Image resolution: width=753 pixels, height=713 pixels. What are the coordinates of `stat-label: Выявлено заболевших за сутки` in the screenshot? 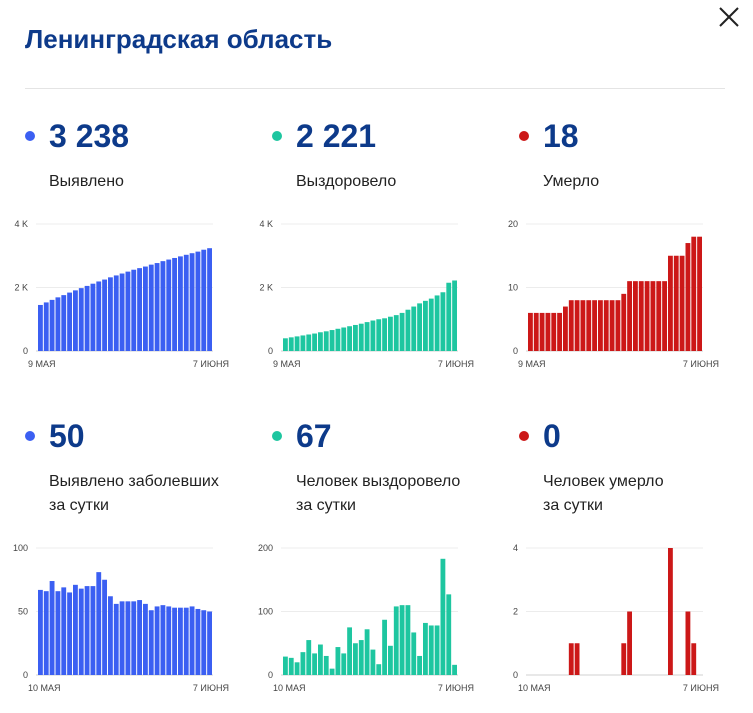 It's located at (159, 494).